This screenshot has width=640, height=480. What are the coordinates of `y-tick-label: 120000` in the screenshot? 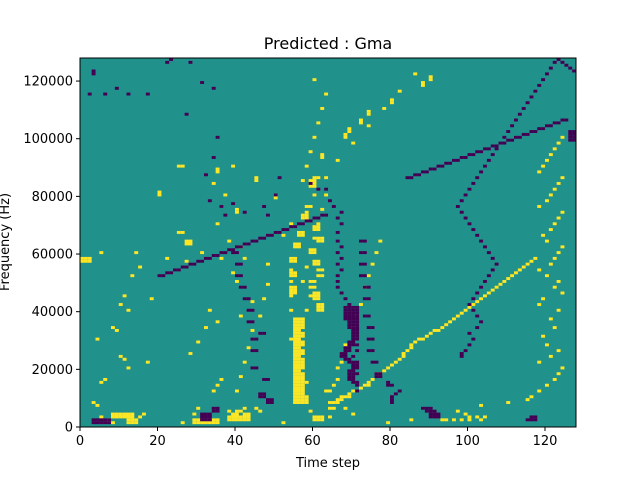 It's located at (48, 82).